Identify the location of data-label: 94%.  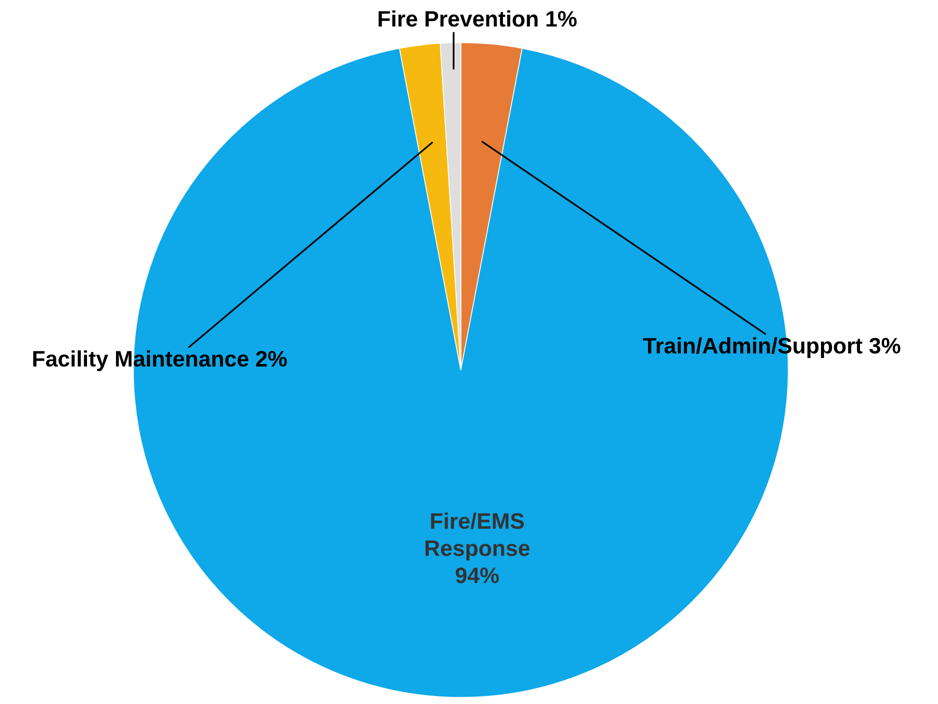
(477, 575).